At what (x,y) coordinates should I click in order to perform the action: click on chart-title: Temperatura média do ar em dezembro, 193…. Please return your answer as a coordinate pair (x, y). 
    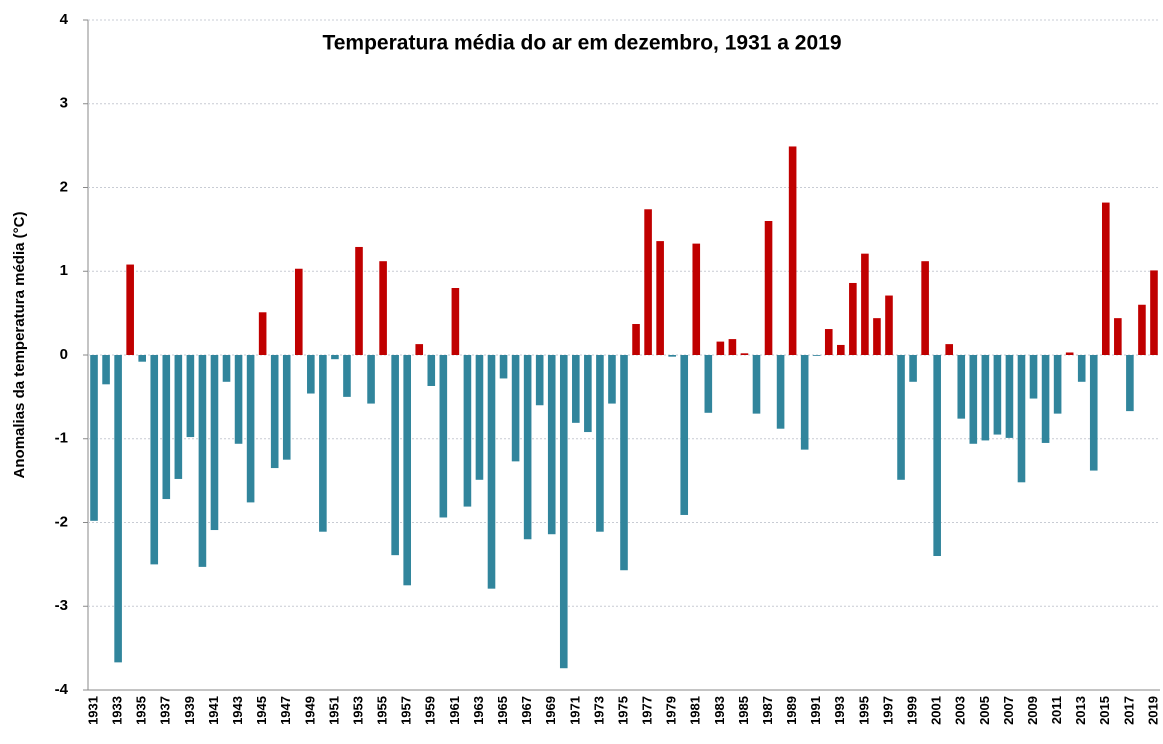
    Looking at the image, I should click on (581, 43).